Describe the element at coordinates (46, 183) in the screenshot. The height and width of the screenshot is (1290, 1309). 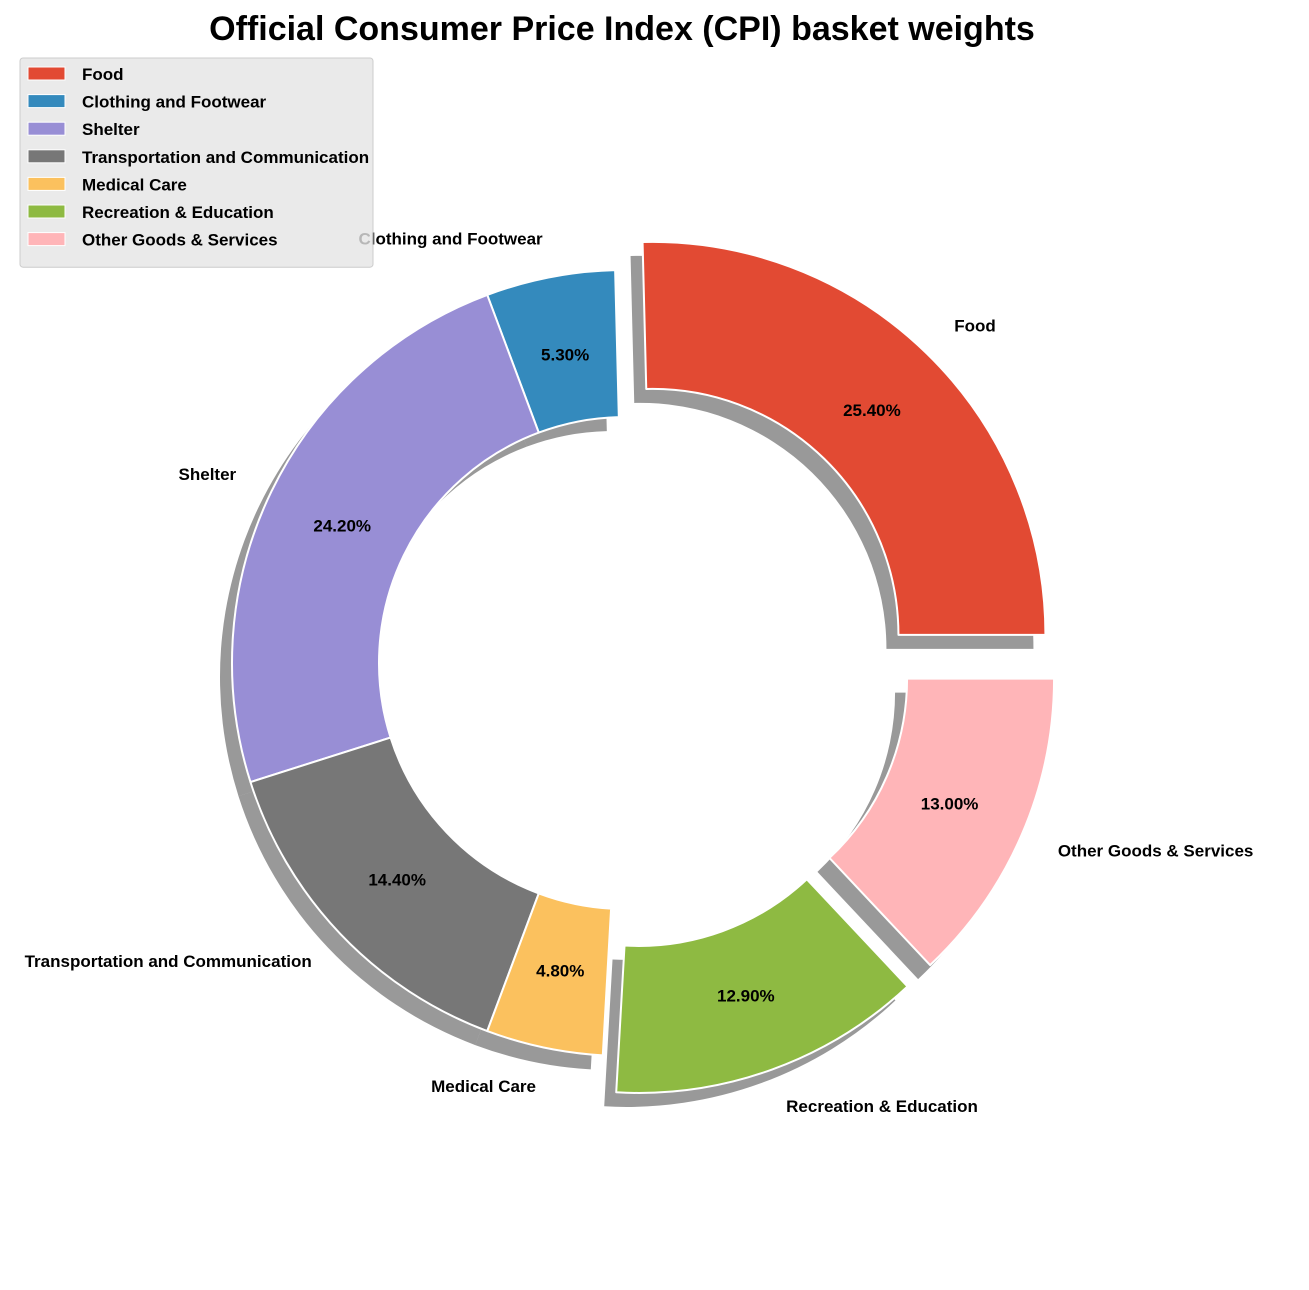
I see `legend-swatch-medical-care` at that location.